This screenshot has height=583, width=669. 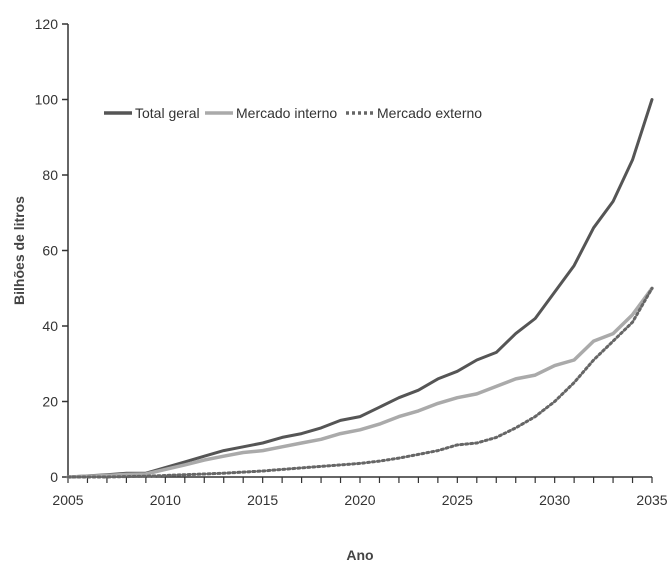 I want to click on x-tick-label: 2025, so click(x=457, y=500).